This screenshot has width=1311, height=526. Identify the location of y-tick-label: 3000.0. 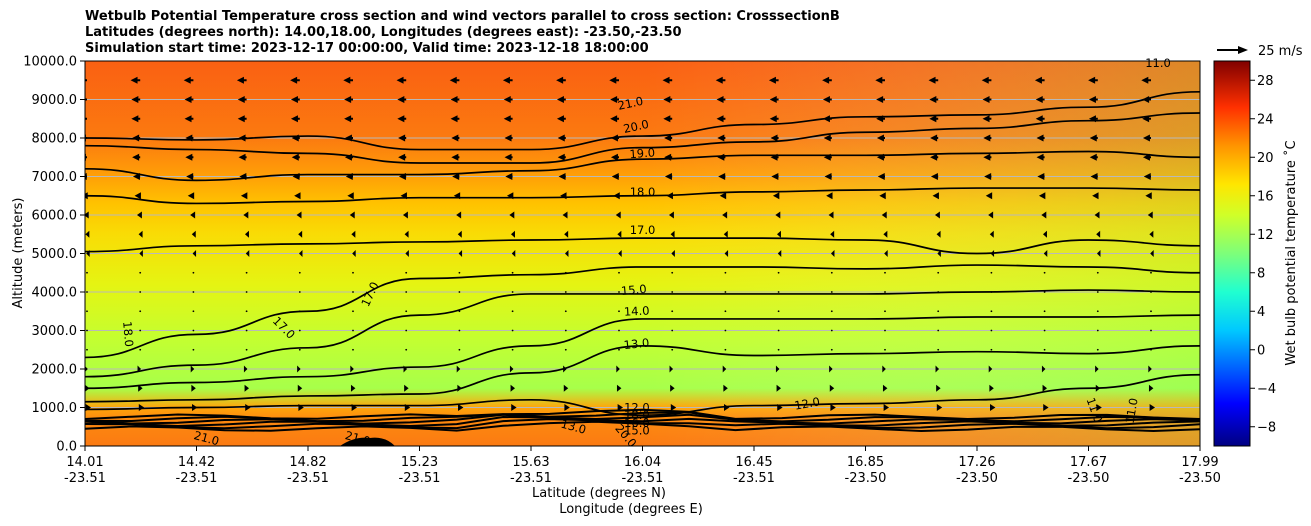
(55, 331).